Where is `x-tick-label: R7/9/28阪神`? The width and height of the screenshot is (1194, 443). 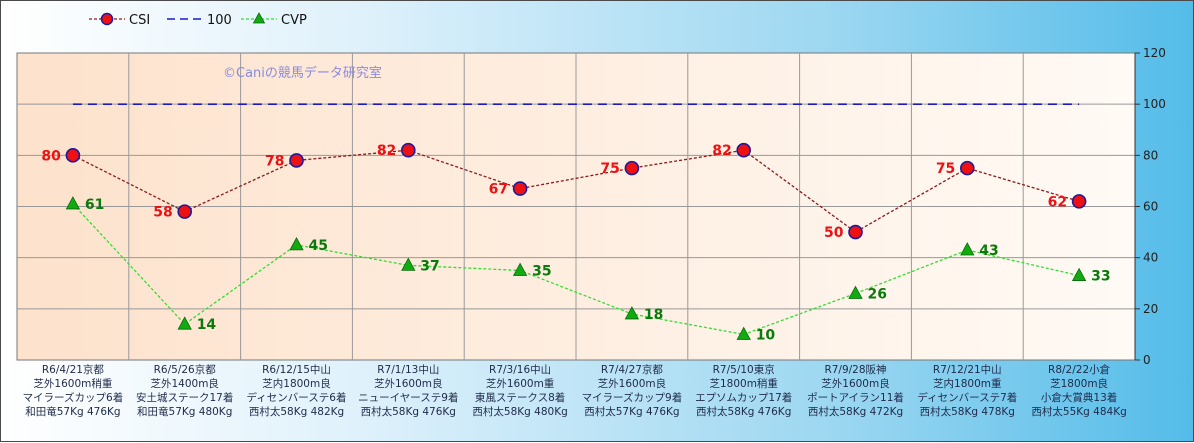 x-tick-label: R7/9/28阪神 is located at coordinates (855, 369).